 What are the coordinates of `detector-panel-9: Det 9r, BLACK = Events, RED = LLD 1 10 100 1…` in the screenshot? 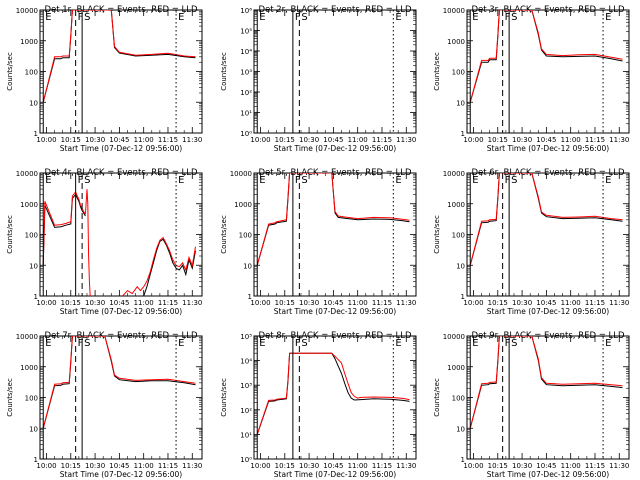 It's located at (531, 405).